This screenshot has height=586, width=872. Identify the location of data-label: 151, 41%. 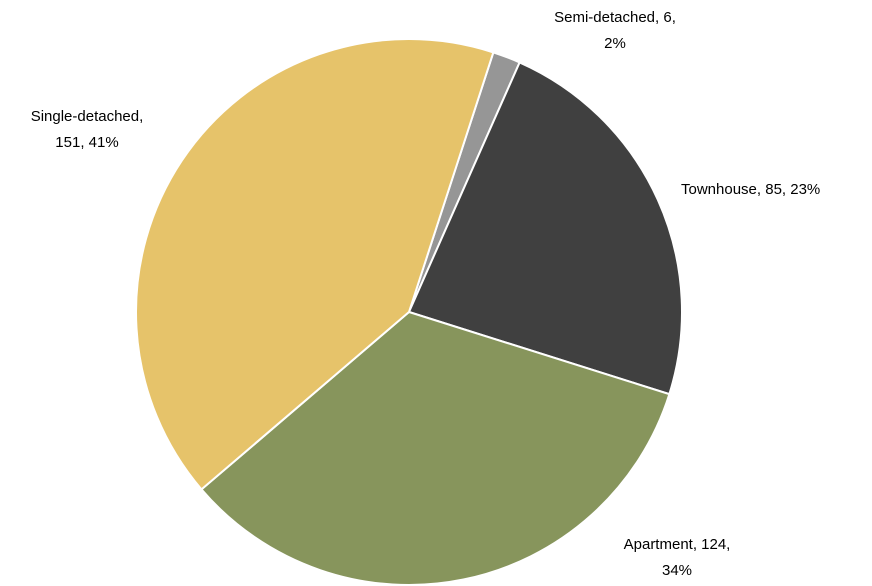
(86, 142).